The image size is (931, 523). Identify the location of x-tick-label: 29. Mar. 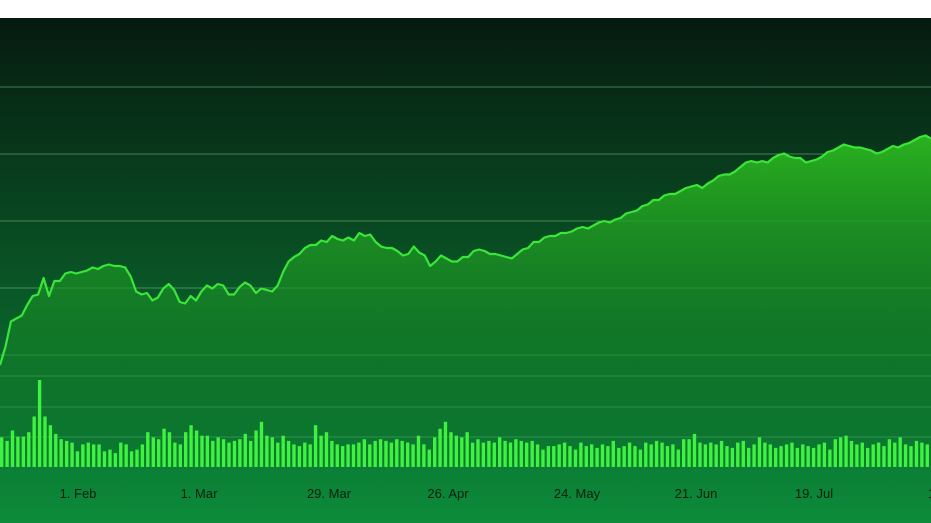
(329, 493).